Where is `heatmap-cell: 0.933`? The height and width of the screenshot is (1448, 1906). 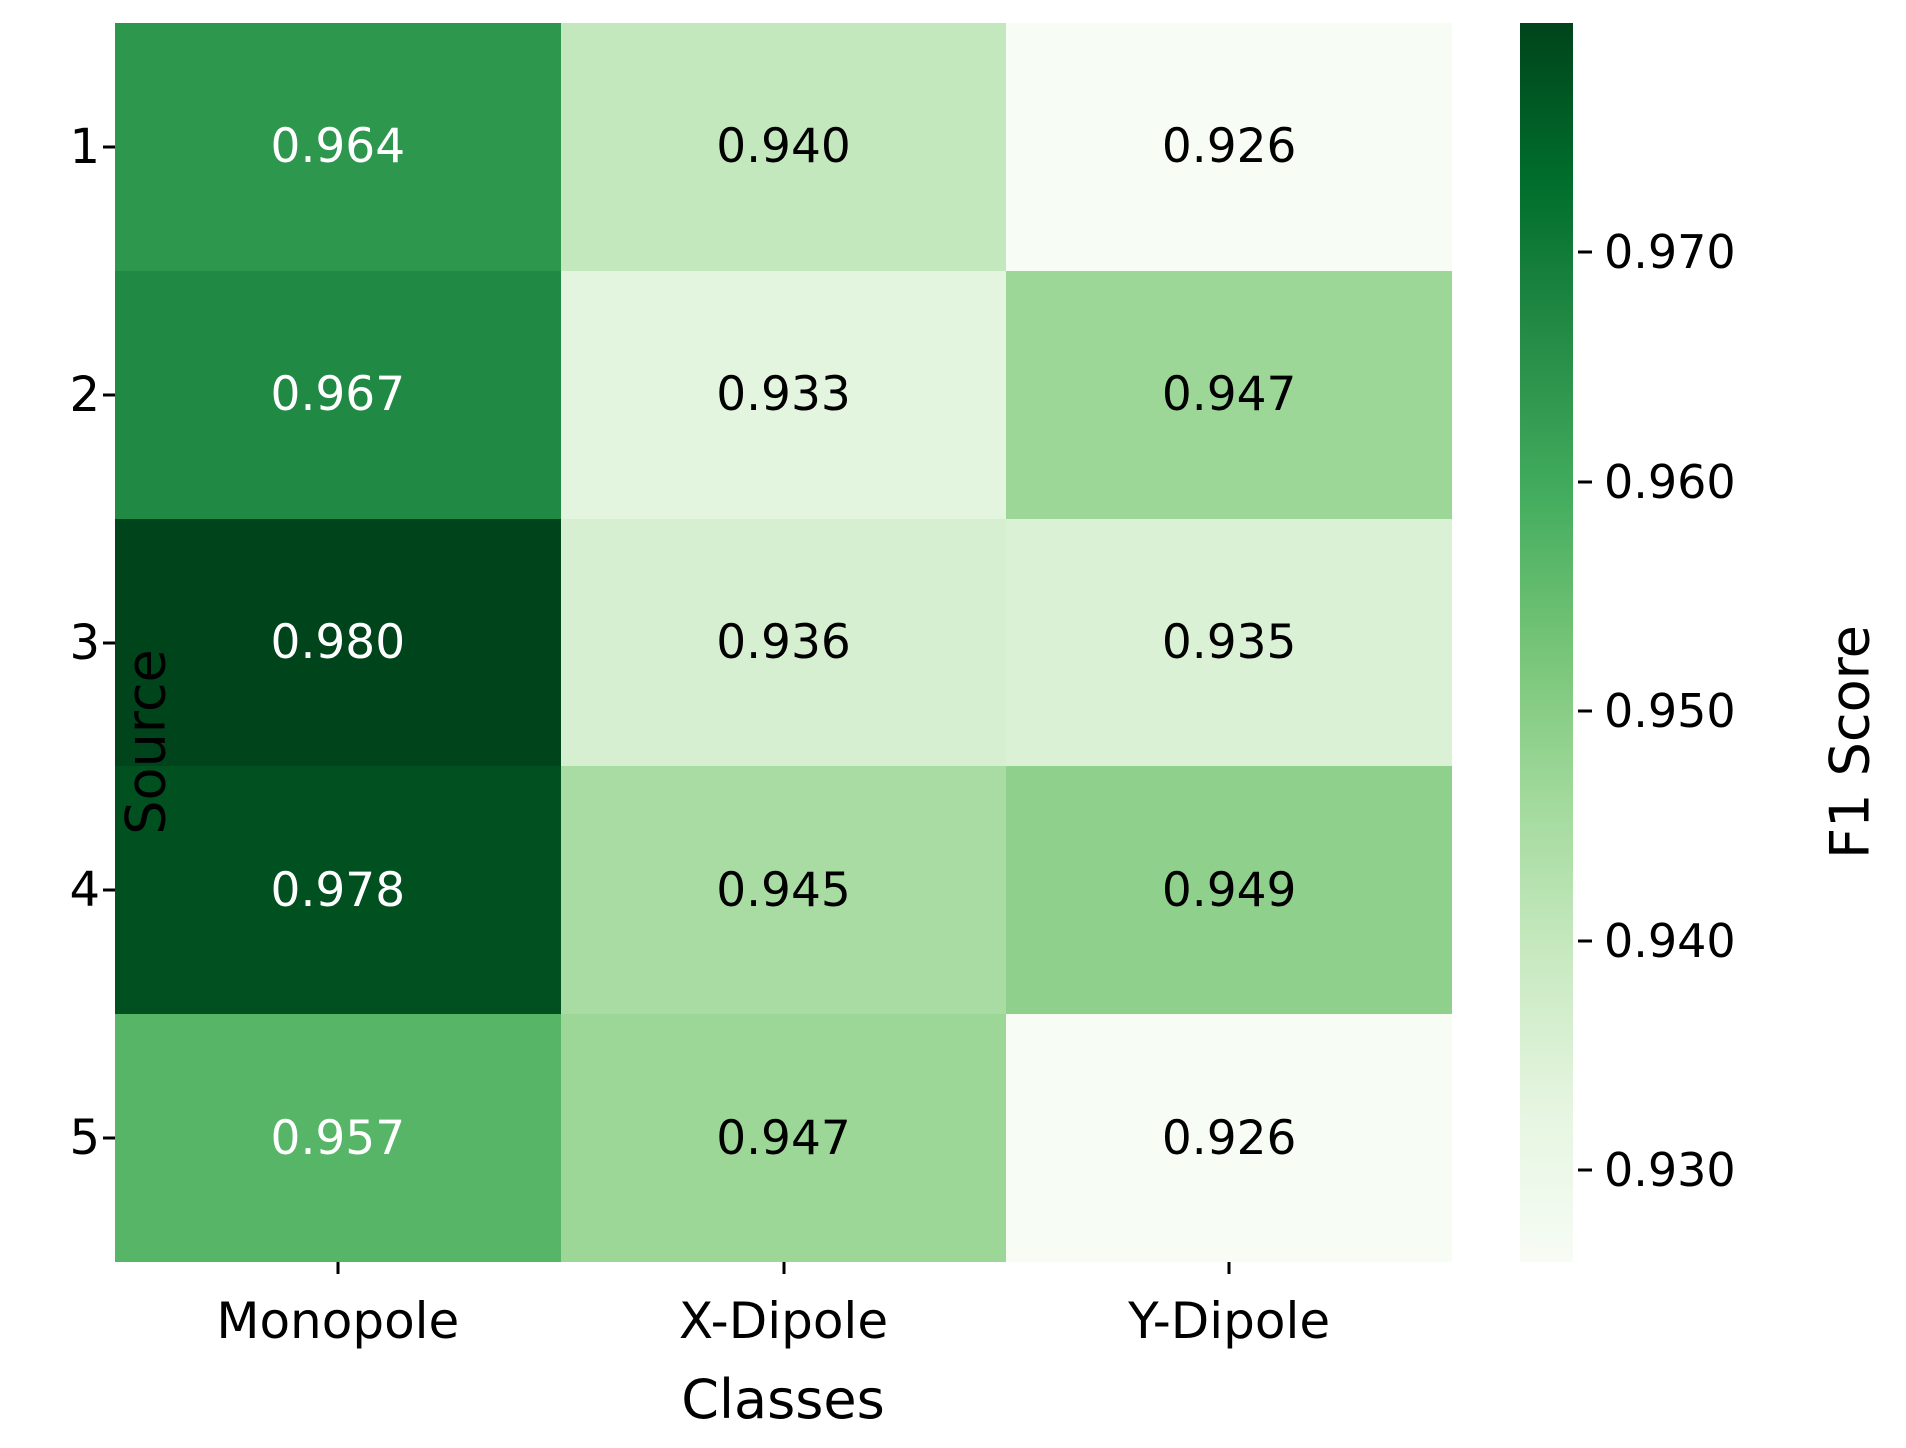
heatmap-cell: 0.933 is located at coordinates (783, 394).